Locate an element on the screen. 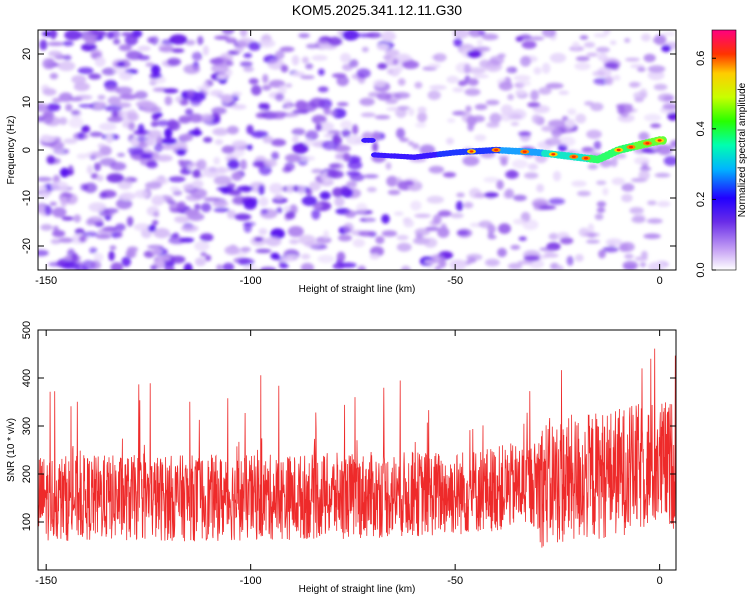 The height and width of the screenshot is (600, 750). spectrogram-ridge-cell is located at coordinates (371, 140).